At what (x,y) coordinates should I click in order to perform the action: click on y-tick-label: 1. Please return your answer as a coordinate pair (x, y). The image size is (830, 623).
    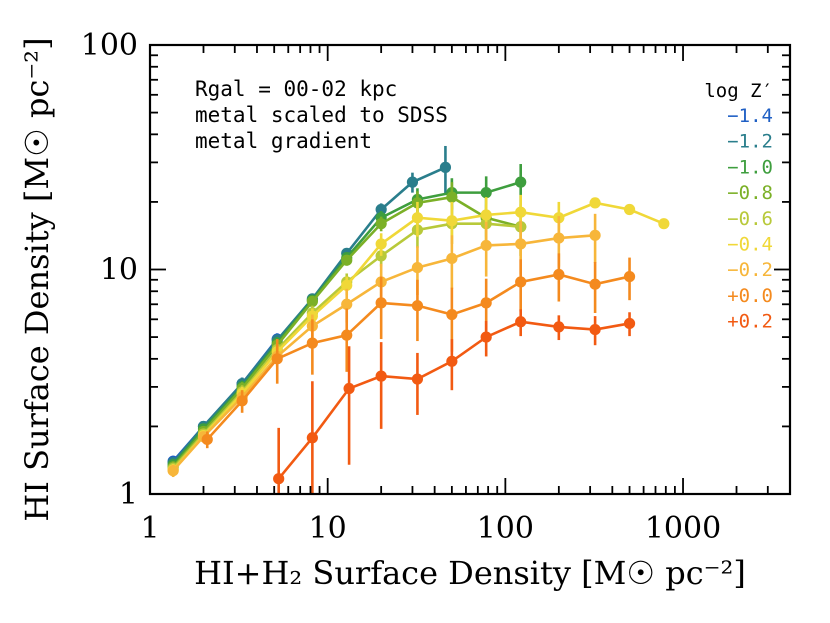
    Looking at the image, I should click on (128, 494).